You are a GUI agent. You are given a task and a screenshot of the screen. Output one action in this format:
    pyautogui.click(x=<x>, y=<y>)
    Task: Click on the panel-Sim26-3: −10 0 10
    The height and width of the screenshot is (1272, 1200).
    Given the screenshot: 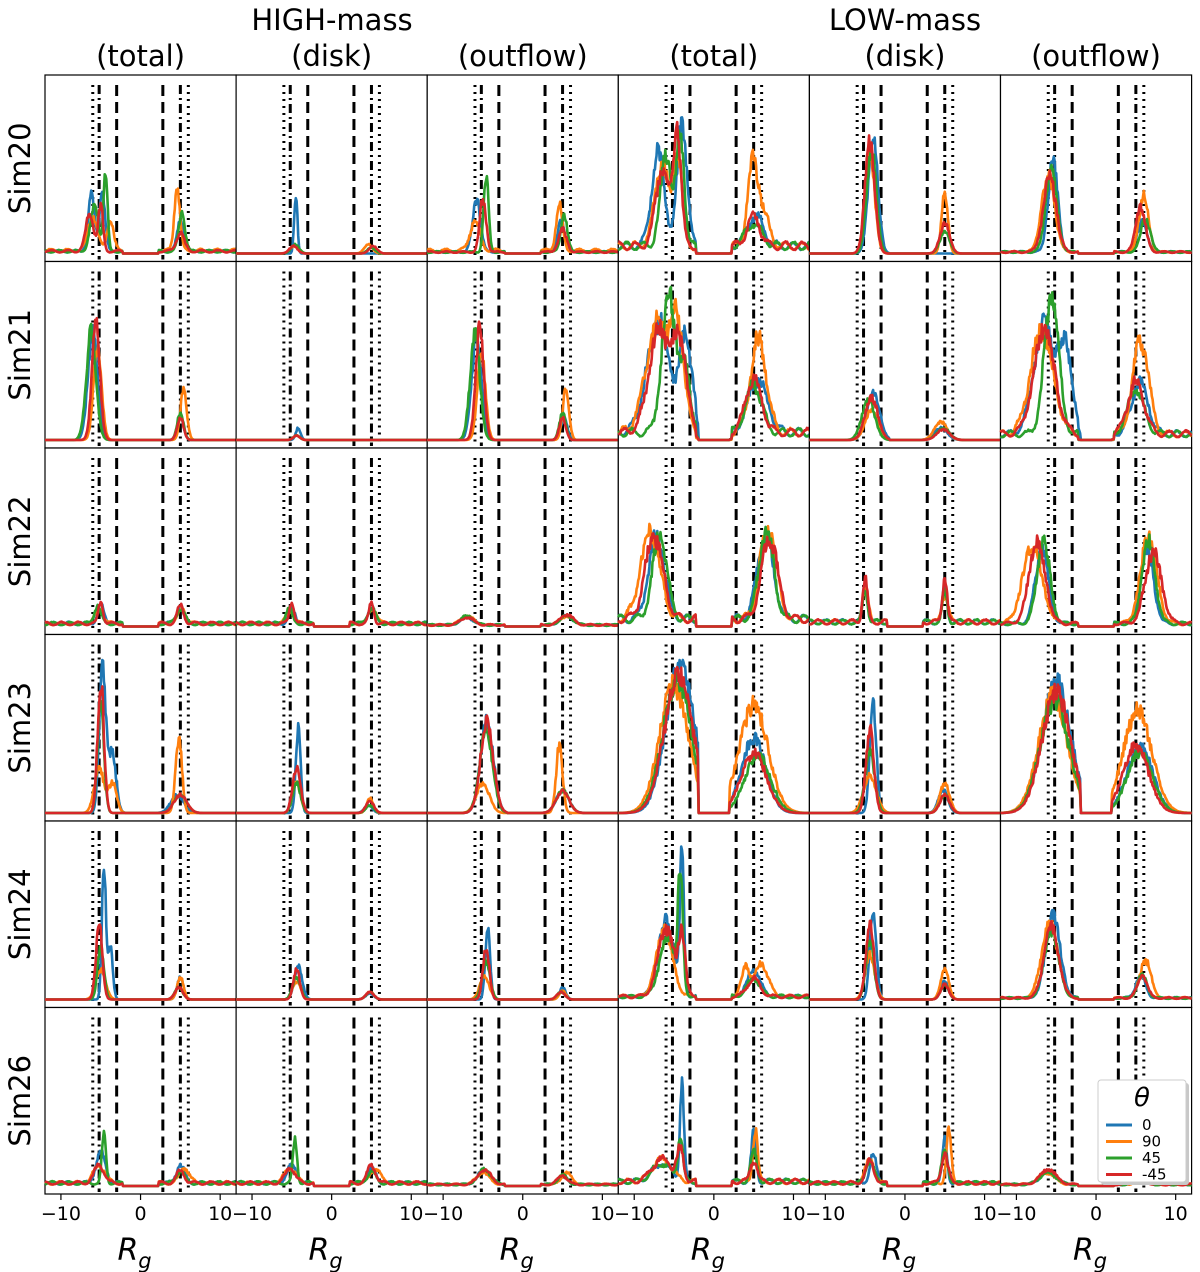 What is the action you would take?
    pyautogui.click(x=712, y=1115)
    